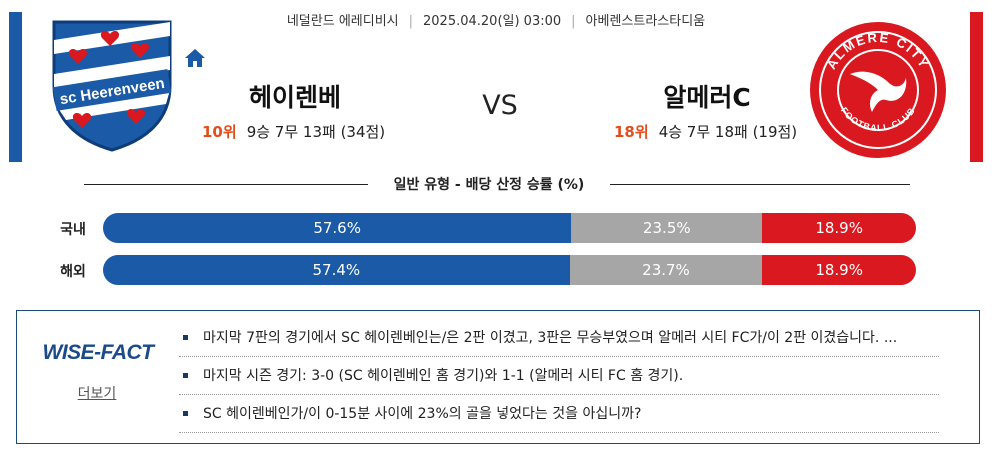  Describe the element at coordinates (500, 105) in the screenshot. I see `vs-label: VS` at that location.